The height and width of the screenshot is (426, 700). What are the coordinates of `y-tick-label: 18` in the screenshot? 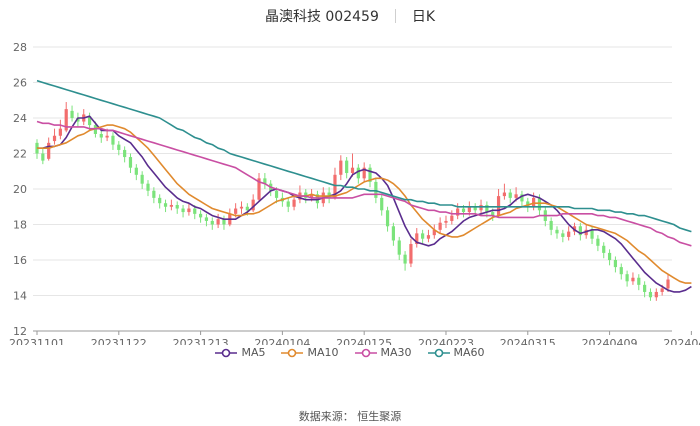 It's located at (20, 225).